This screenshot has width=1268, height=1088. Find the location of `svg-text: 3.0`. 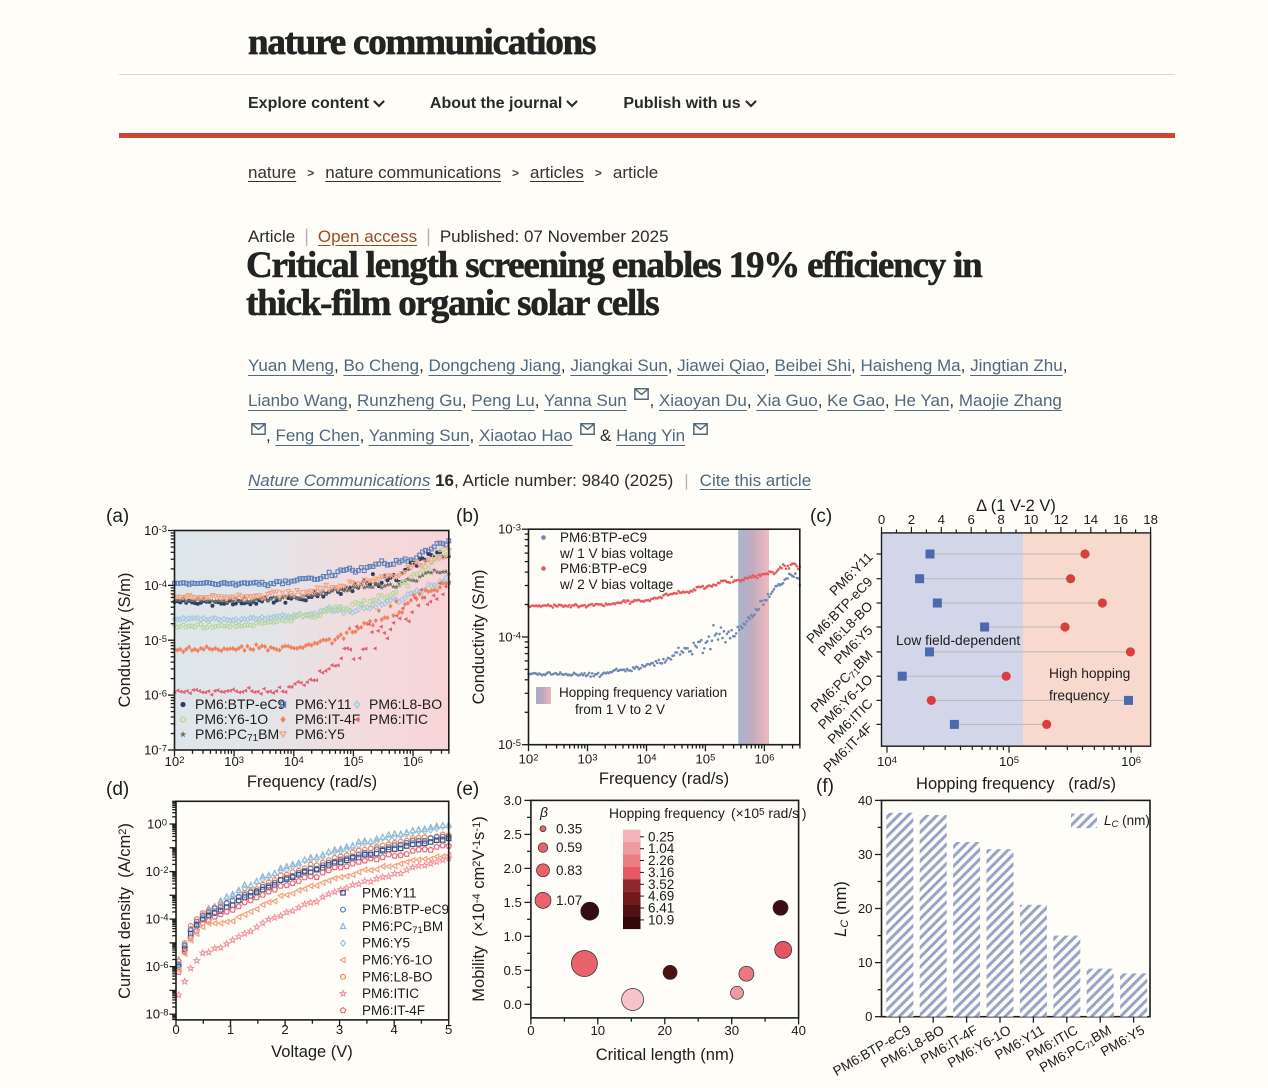

svg-text: 3.0 is located at coordinates (513, 800).